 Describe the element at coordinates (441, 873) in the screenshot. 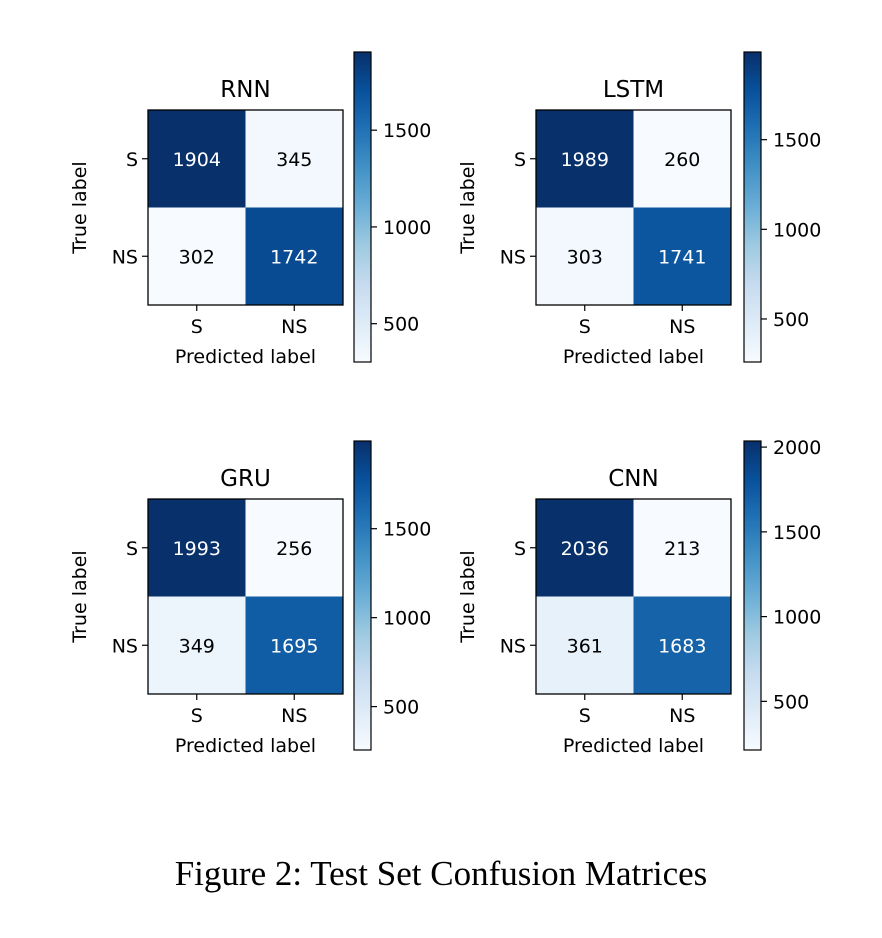

I see `figure-caption: Figure 2: Test Set Confusion Matrices` at that location.